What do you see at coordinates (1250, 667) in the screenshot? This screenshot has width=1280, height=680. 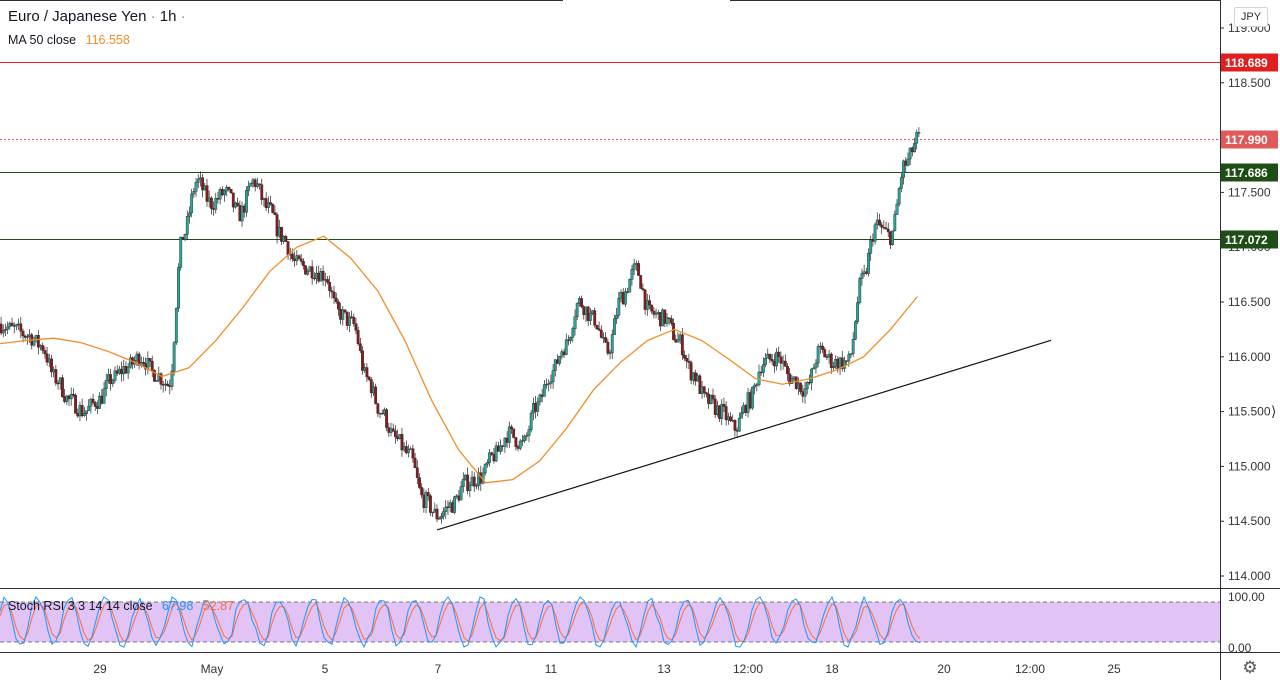 I see `gear-icon: ⚙` at bounding box center [1250, 667].